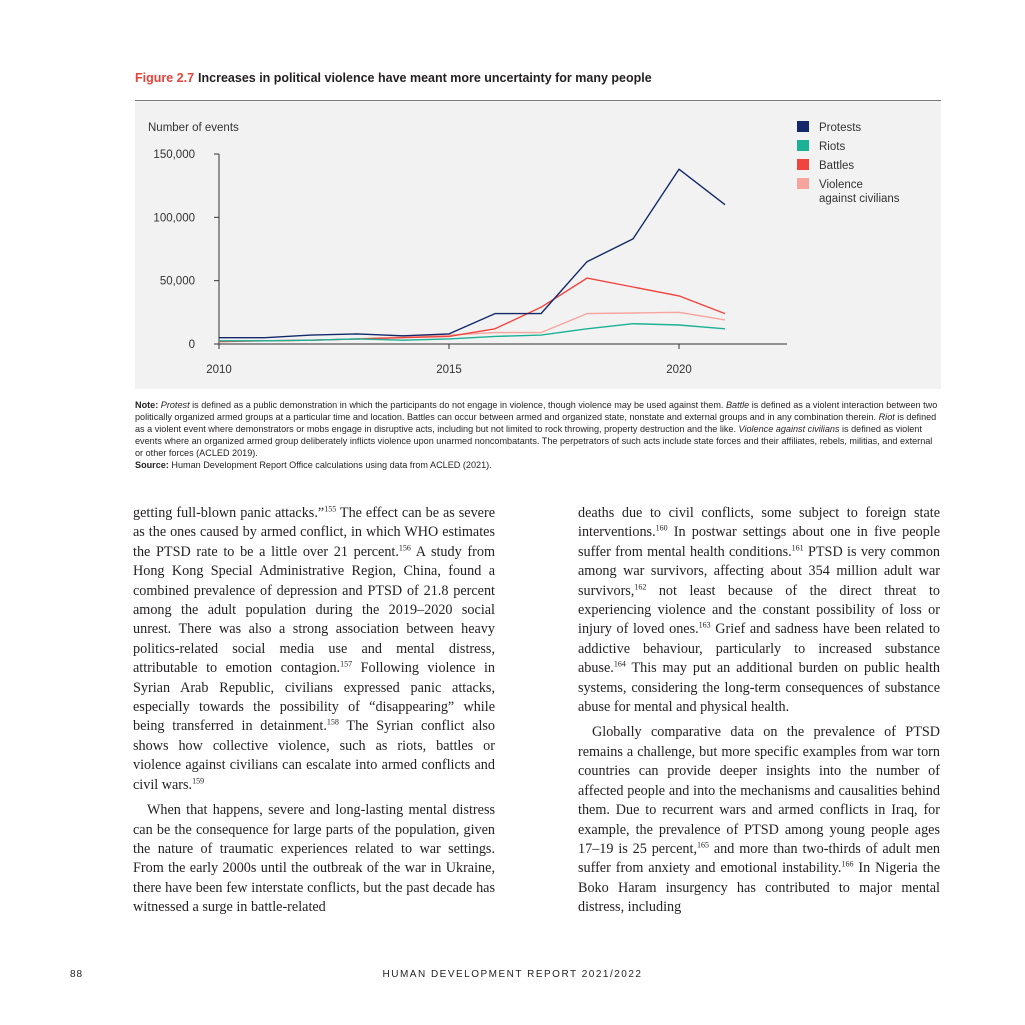 The image size is (1025, 1025). Describe the element at coordinates (472, 310) in the screenshot. I see `series-line-battles` at that location.